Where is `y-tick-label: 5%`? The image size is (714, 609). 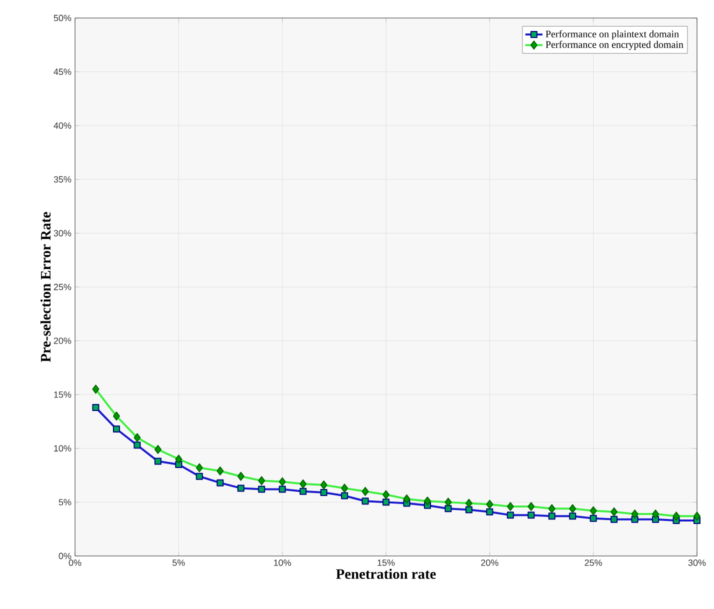
y-tick-label: 5% is located at coordinates (65, 502).